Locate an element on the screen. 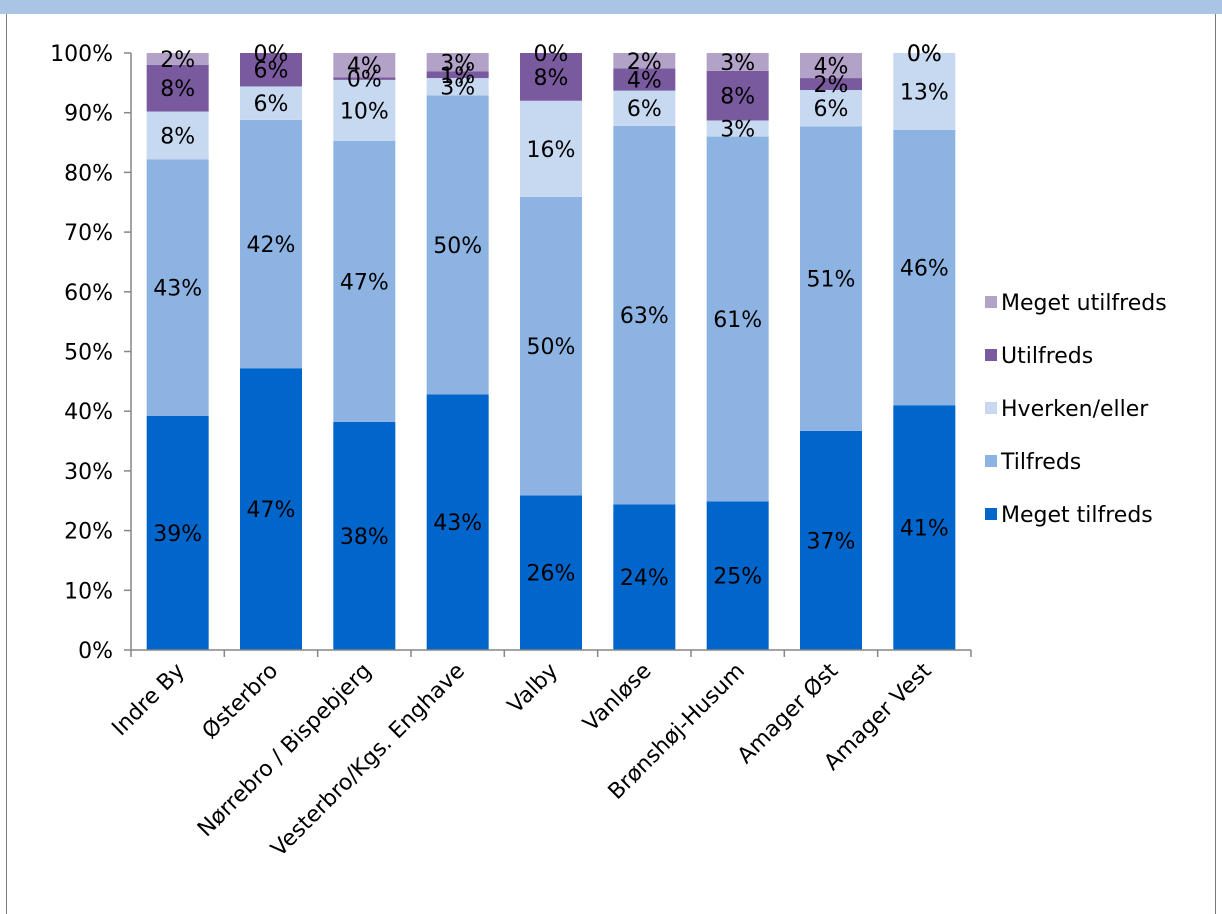 Image resolution: width=1222 pixels, height=914 pixels. legend-item: Meget tilfreds is located at coordinates (1069, 515).